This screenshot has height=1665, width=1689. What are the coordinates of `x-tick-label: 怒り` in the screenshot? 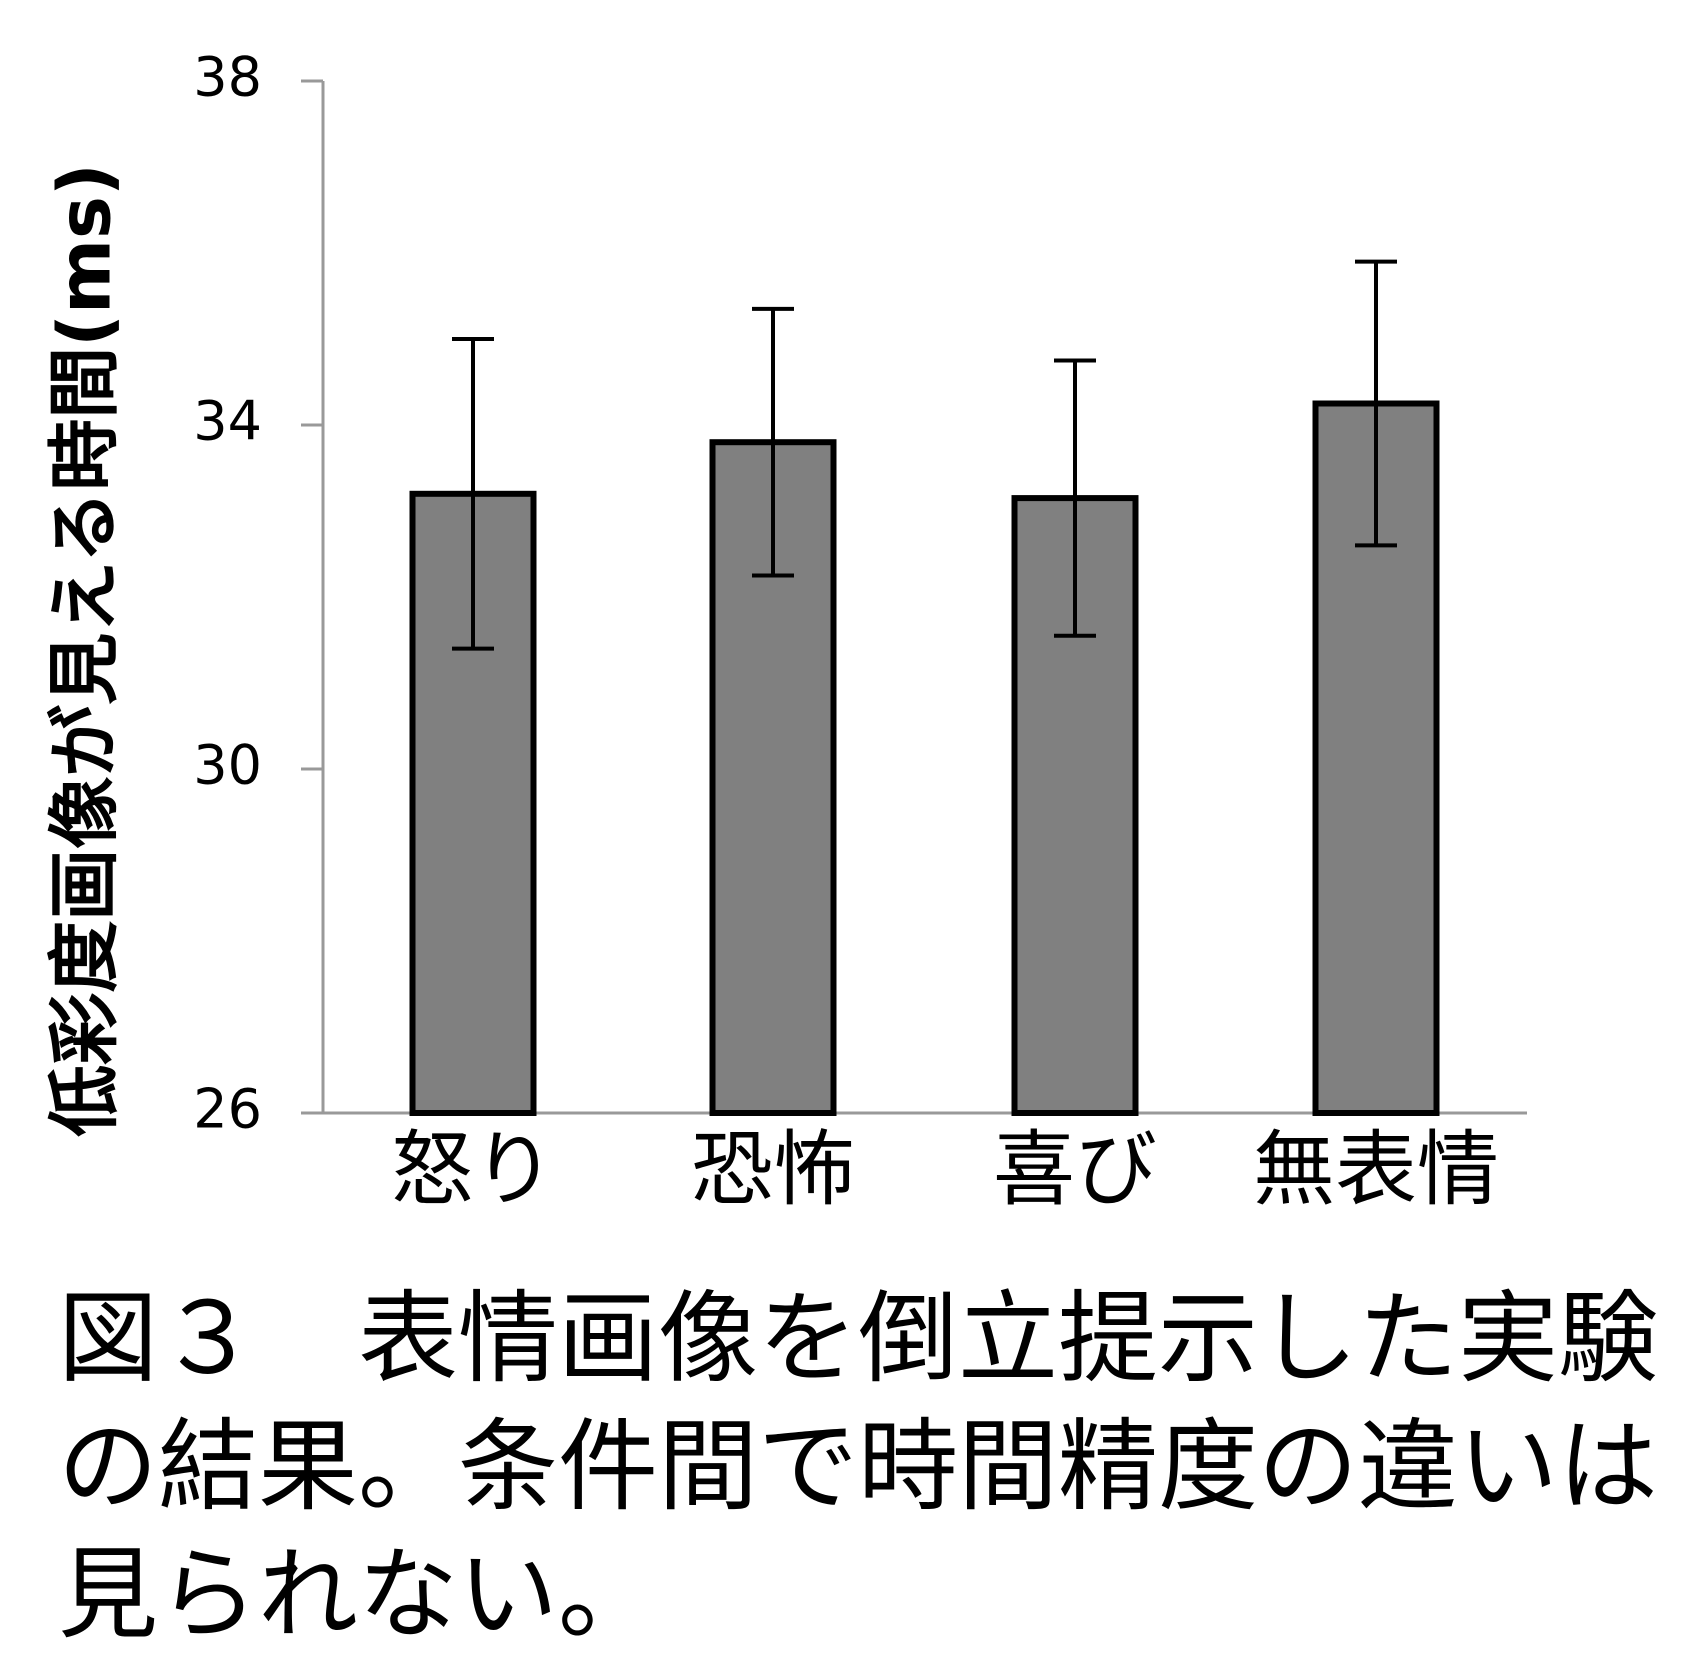 It's located at (473, 1169).